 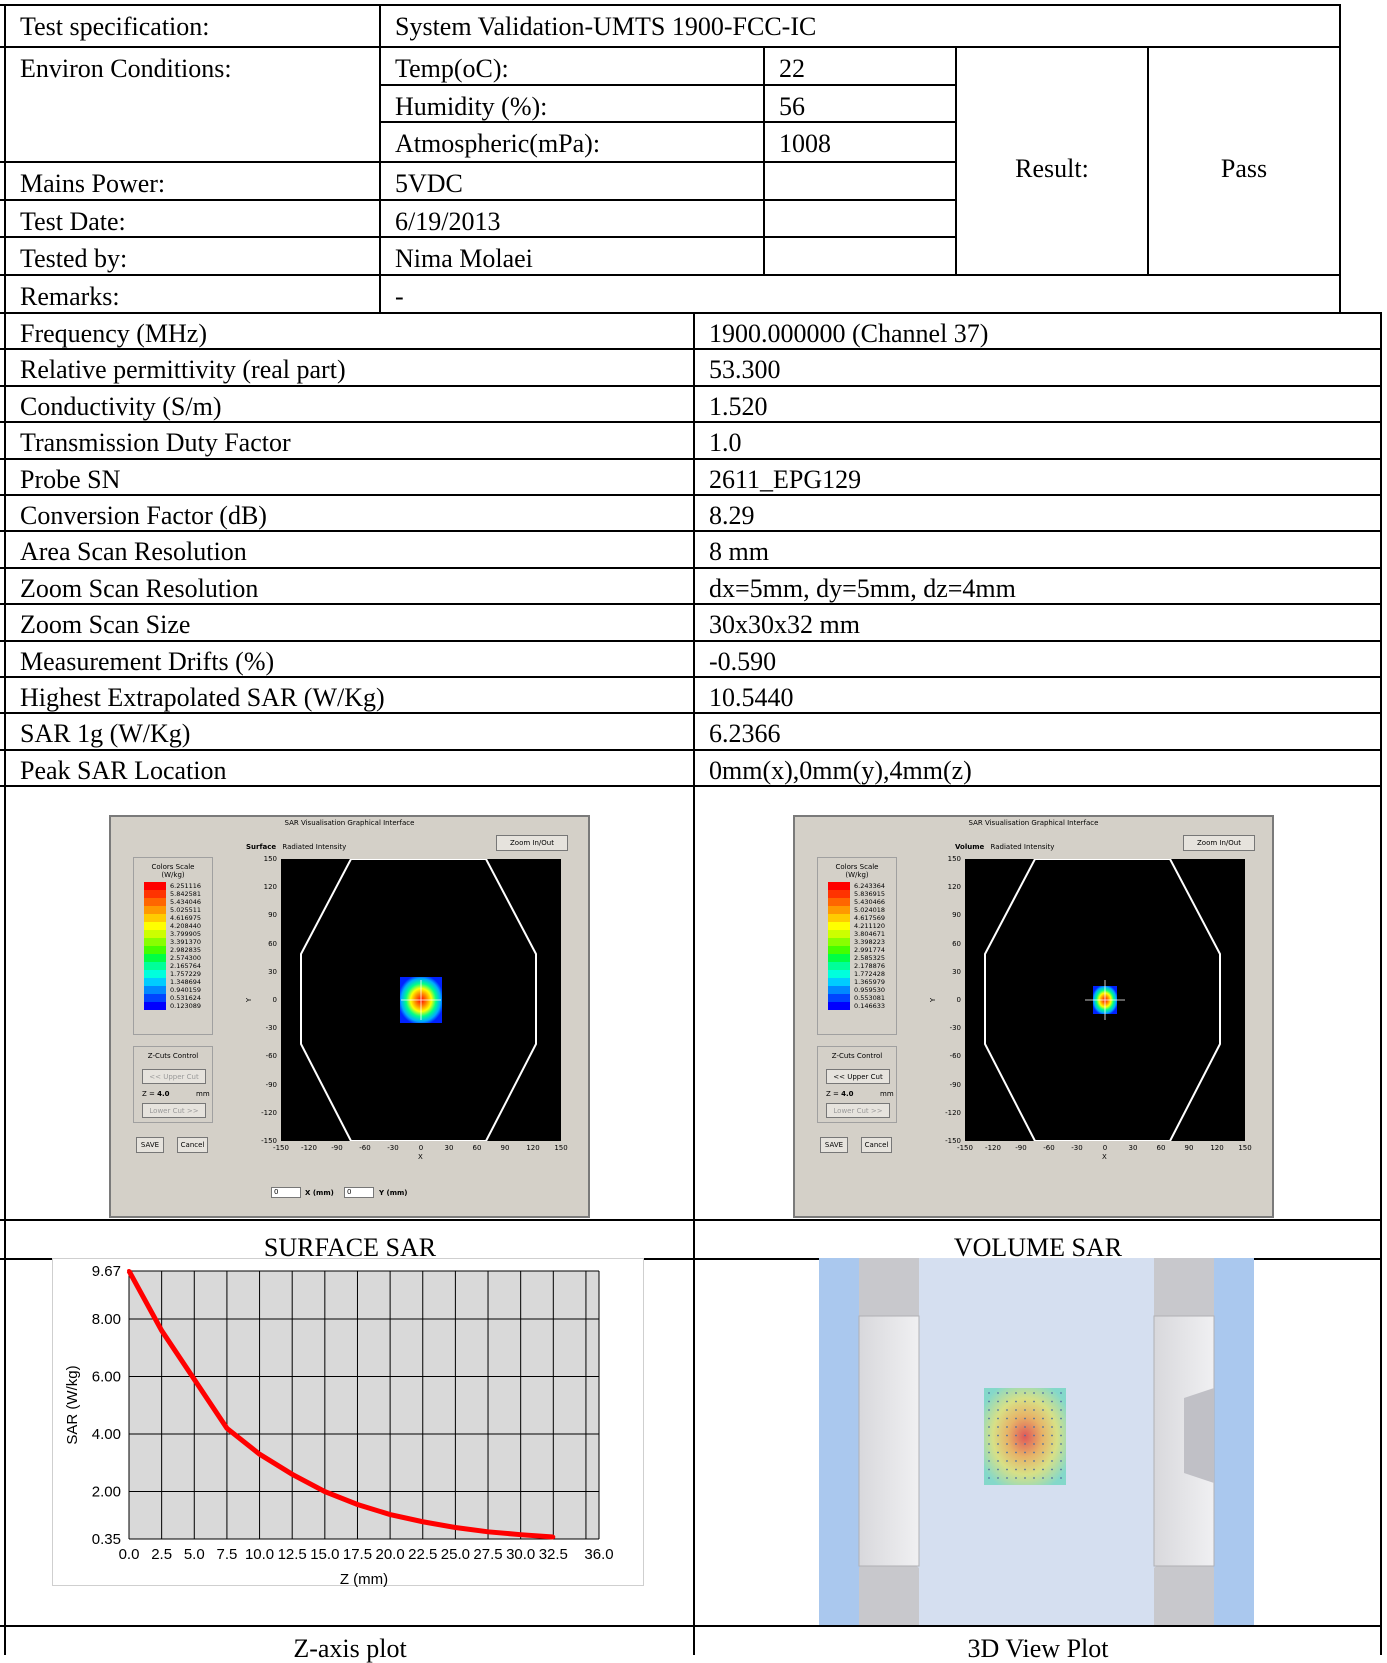 I want to click on x-tick-label: 25.0, so click(x=455, y=1554).